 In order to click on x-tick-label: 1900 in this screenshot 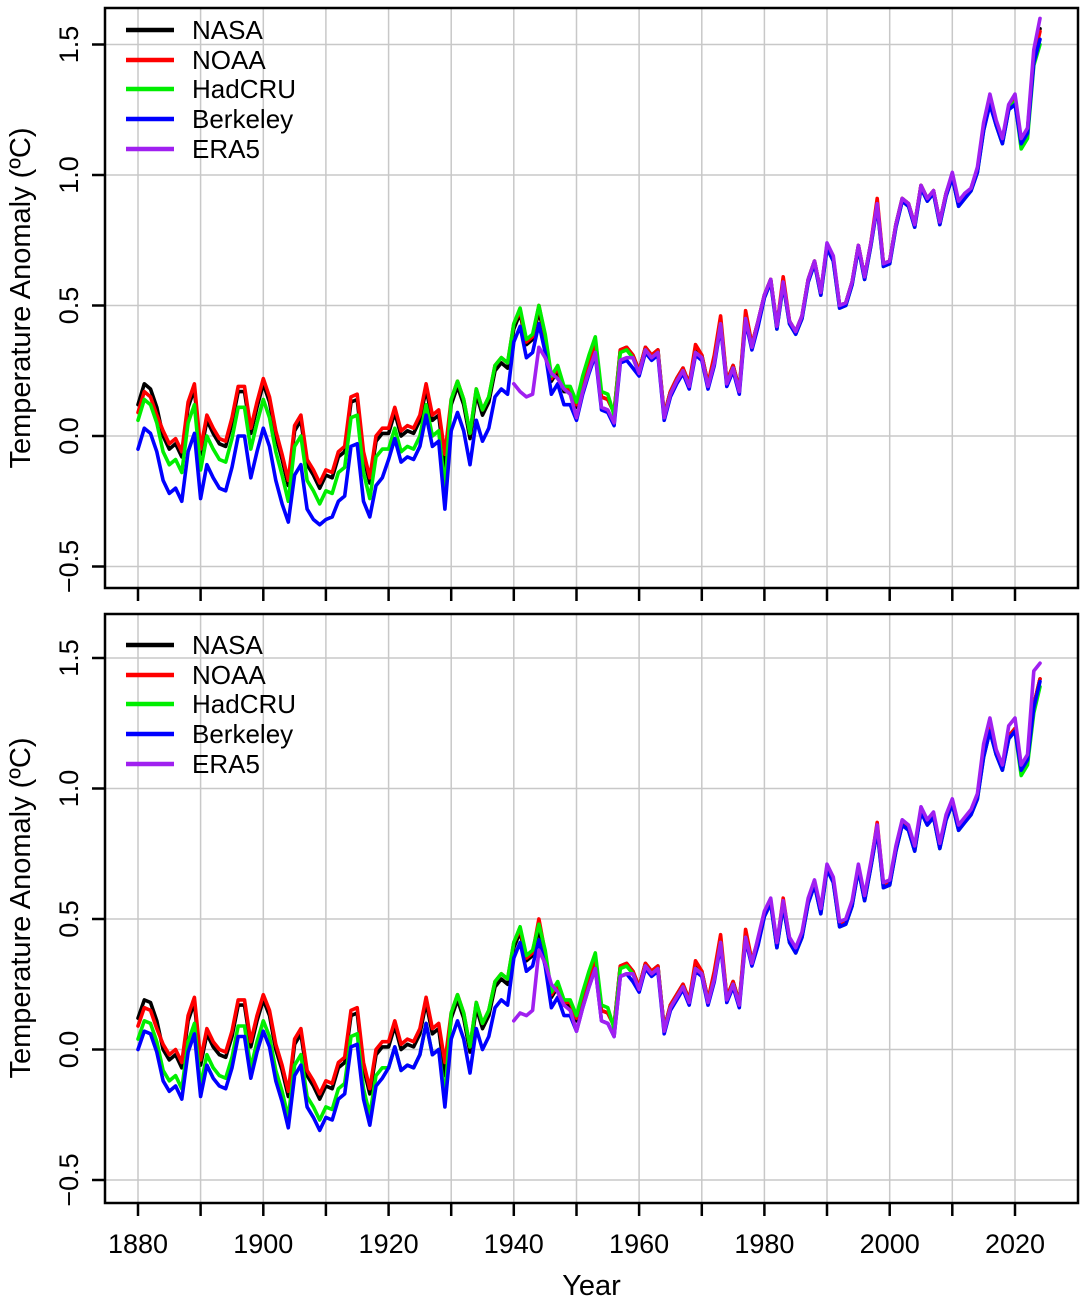, I will do `click(263, 1244)`.